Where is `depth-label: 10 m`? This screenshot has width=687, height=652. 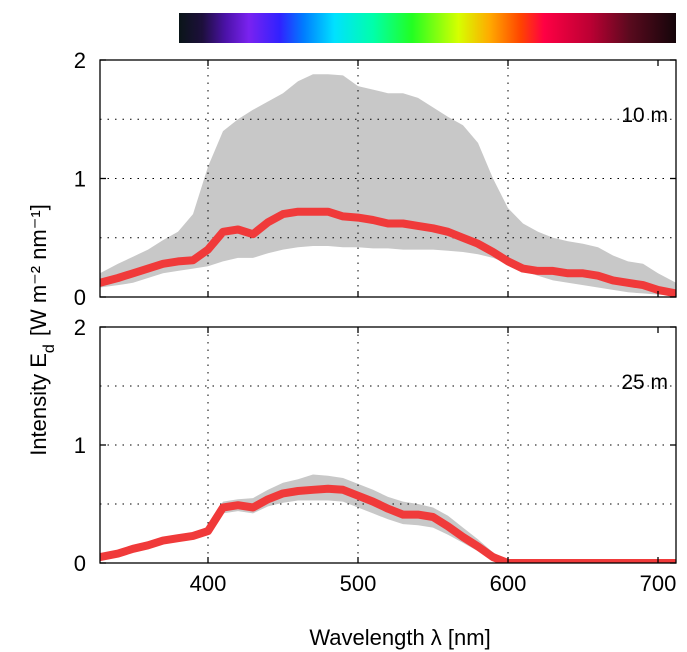
depth-label: 10 m is located at coordinates (644, 115).